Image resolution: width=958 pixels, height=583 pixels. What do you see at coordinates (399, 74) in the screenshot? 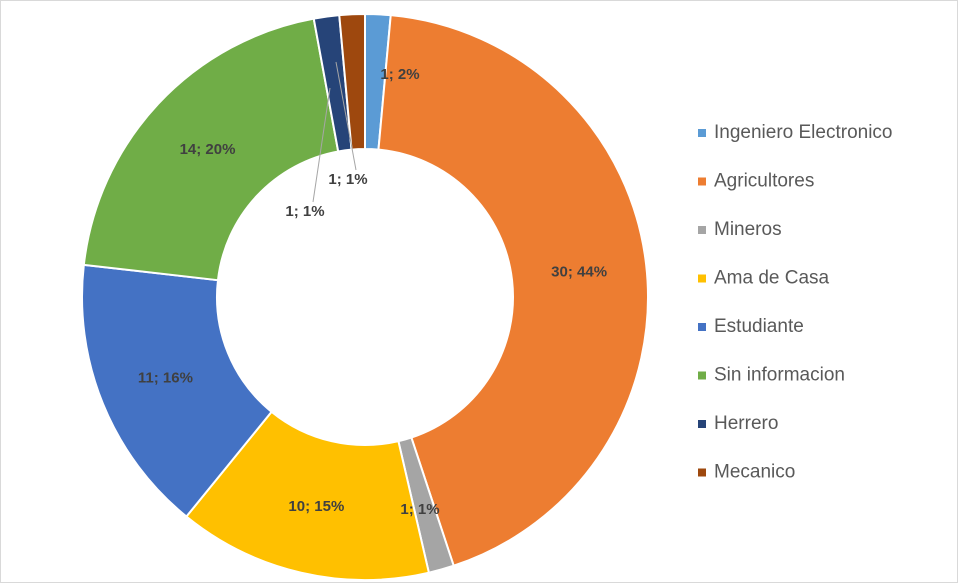
I see `data-label: 1; 2%` at bounding box center [399, 74].